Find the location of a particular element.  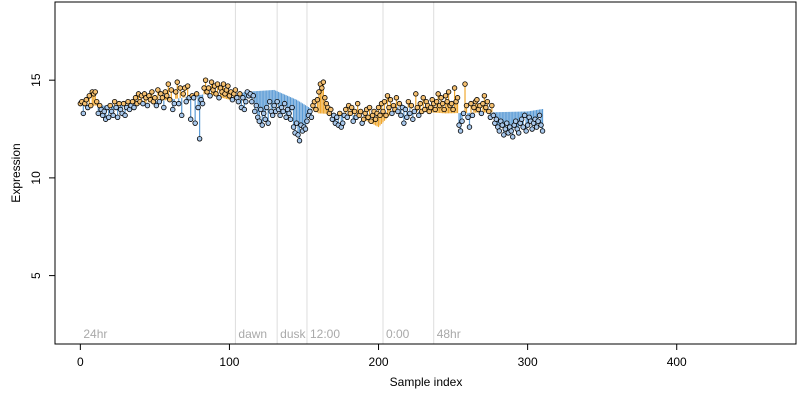

y-axis-label: Expression is located at coordinates (16, 172).